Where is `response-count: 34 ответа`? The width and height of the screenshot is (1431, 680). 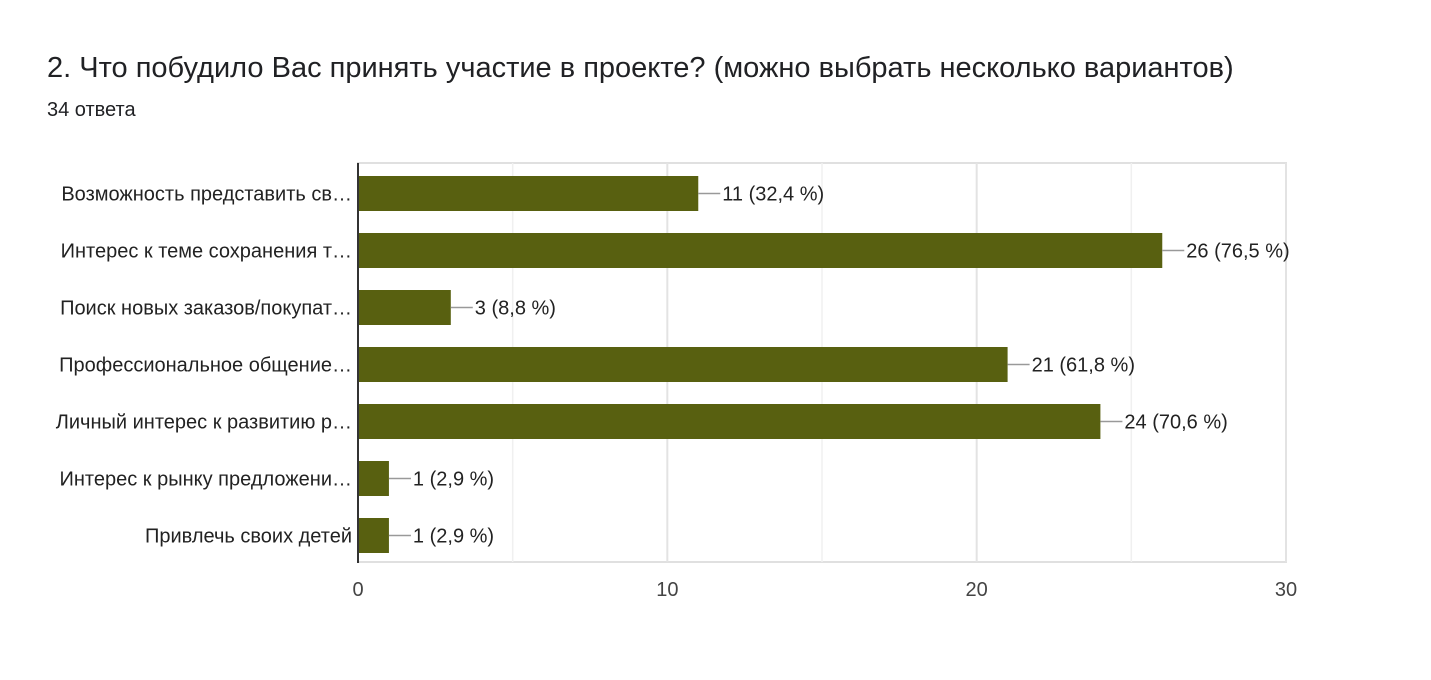
response-count: 34 ответа is located at coordinates (91, 110).